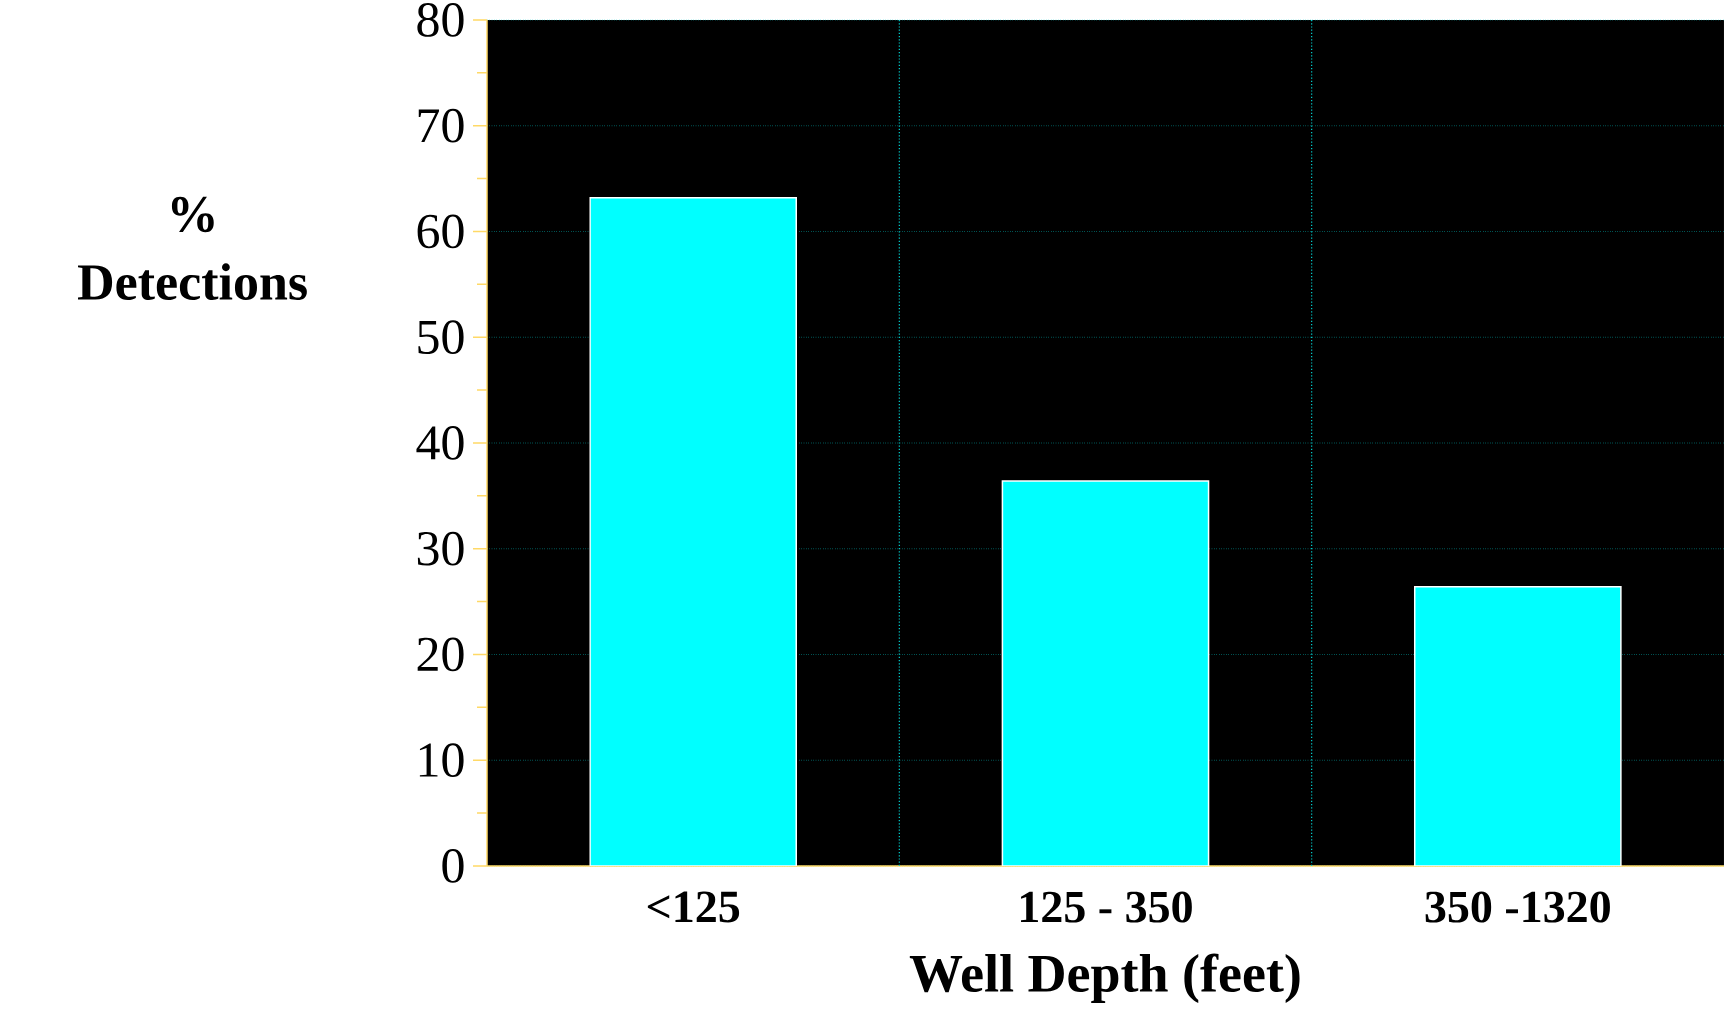 The width and height of the screenshot is (1726, 1022). What do you see at coordinates (1104, 978) in the screenshot?
I see `x-axis-title: Well Depth (feet)` at bounding box center [1104, 978].